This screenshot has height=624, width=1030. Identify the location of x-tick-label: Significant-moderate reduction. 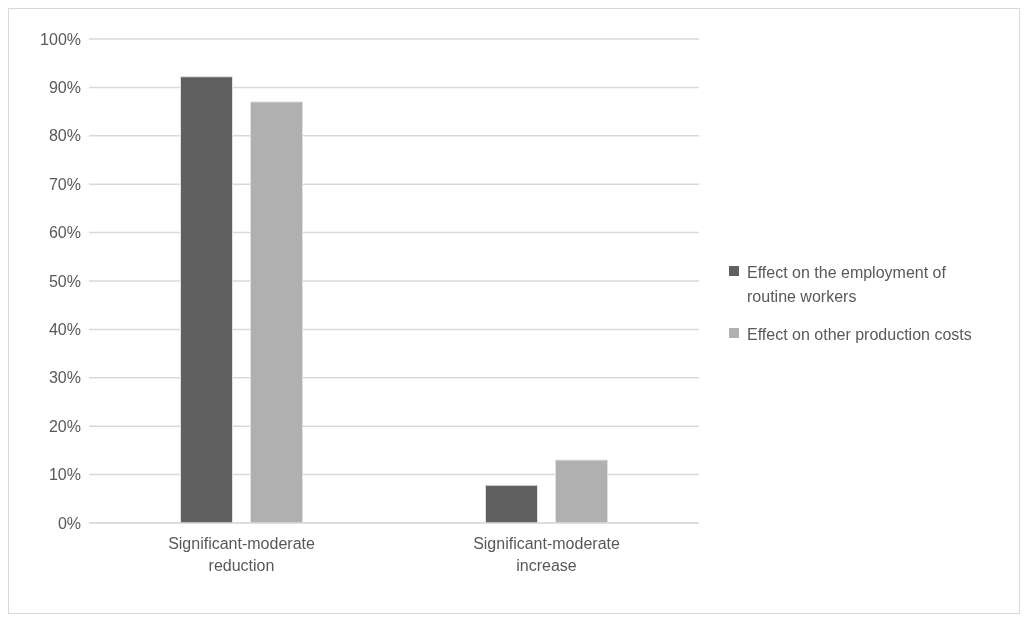
(241, 554).